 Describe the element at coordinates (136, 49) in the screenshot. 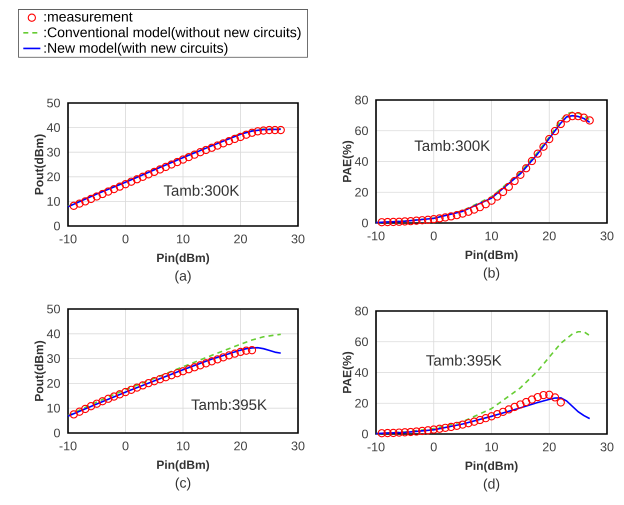

I see `legend-label: :New model(with new circuits)` at that location.